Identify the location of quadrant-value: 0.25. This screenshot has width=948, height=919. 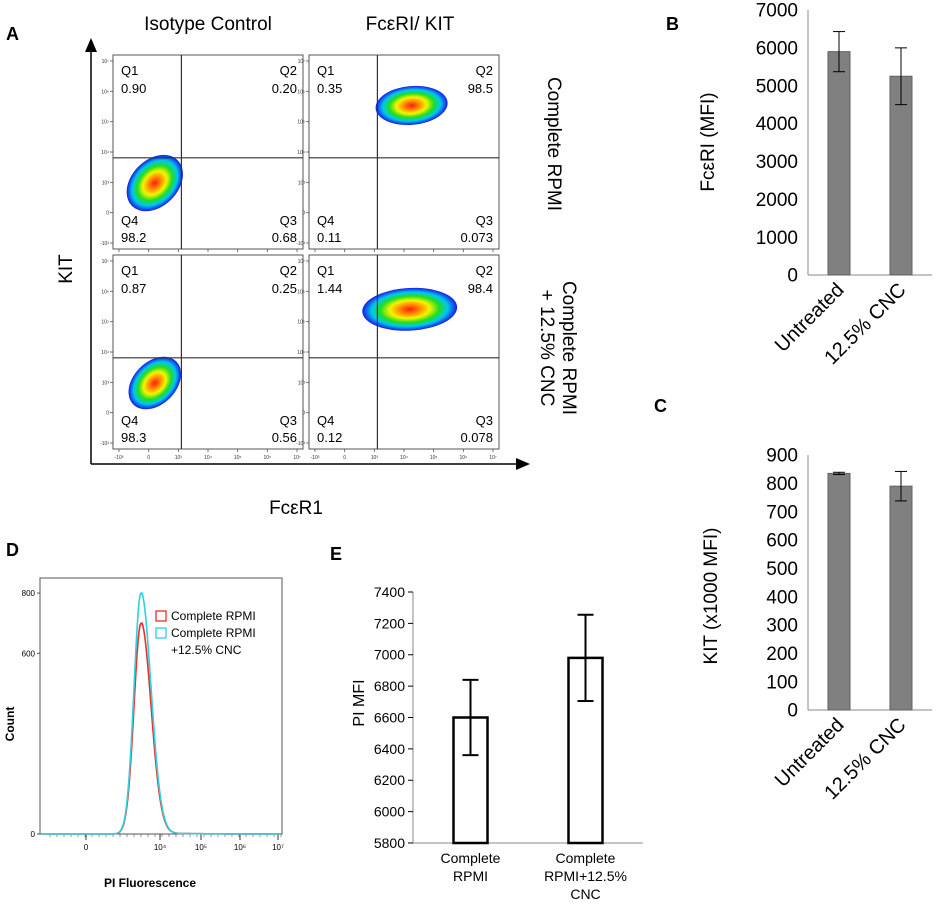
(284, 288).